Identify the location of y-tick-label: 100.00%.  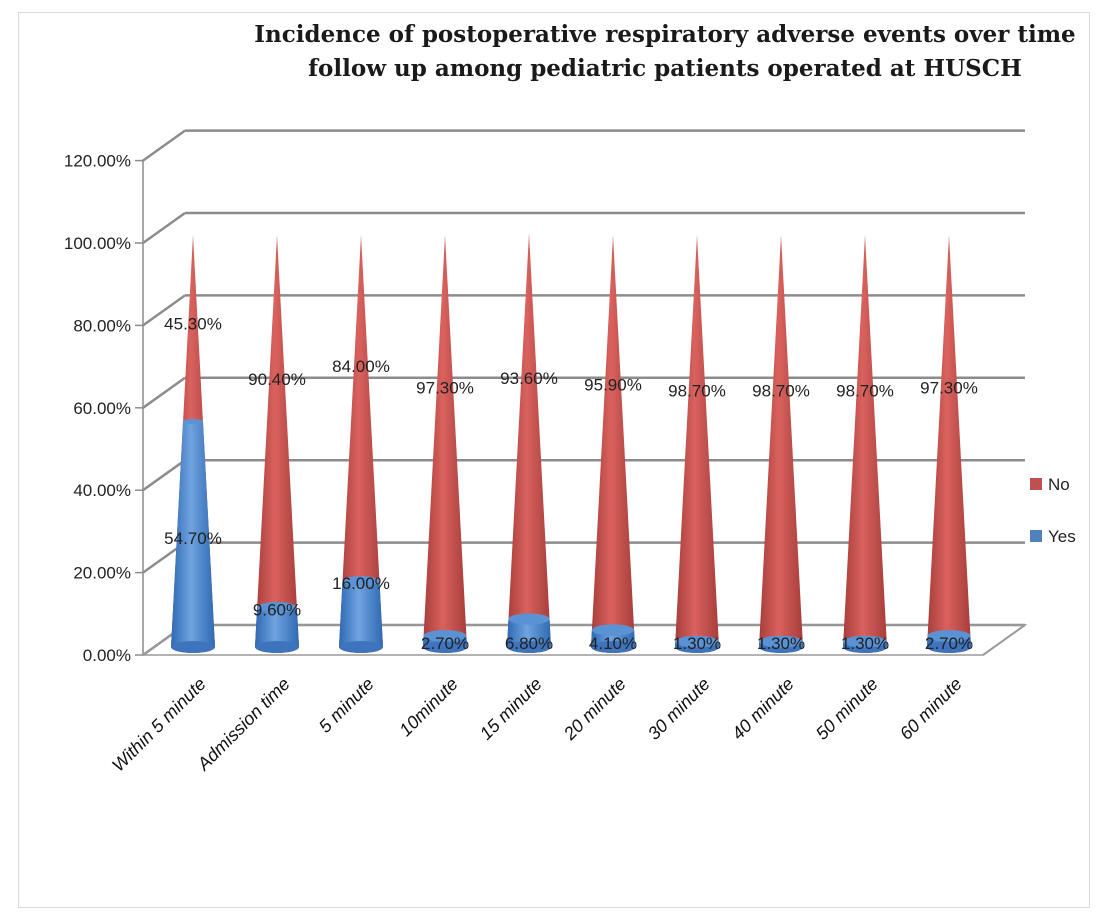
(97, 243).